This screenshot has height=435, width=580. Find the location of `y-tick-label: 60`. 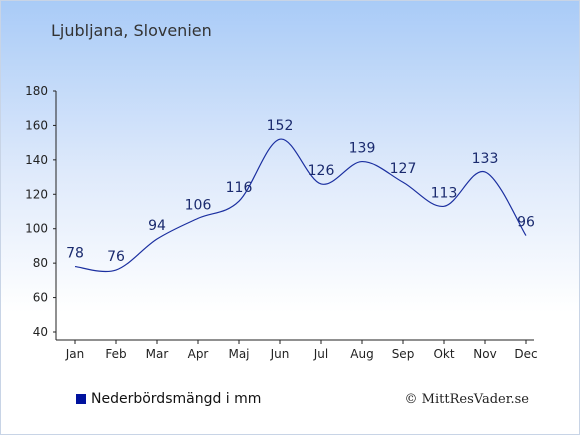

y-tick-label: 60 is located at coordinates (40, 298).